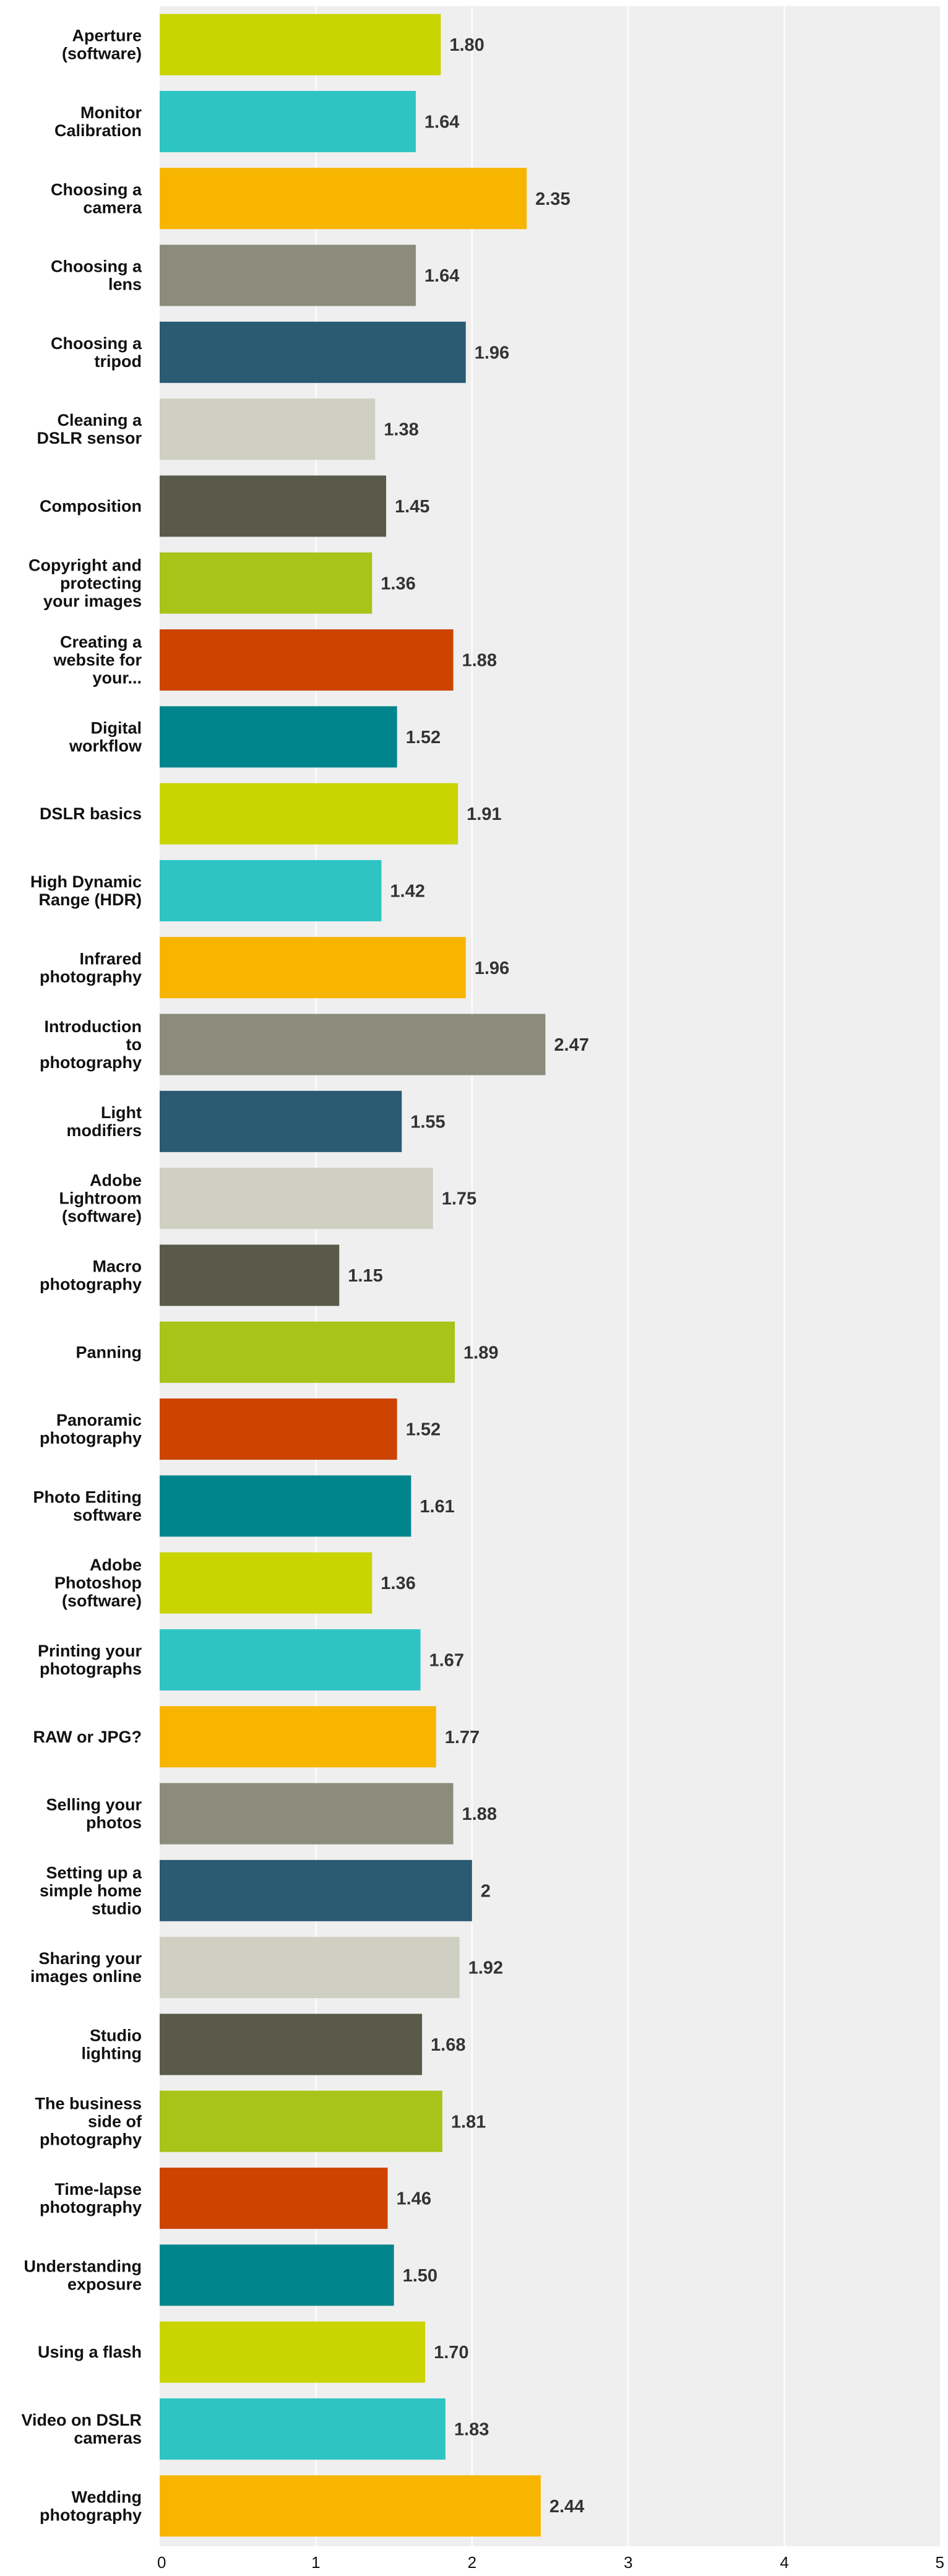 The image size is (948, 2576). I want to click on category-label-line: RAW or JPG?, so click(87, 1737).